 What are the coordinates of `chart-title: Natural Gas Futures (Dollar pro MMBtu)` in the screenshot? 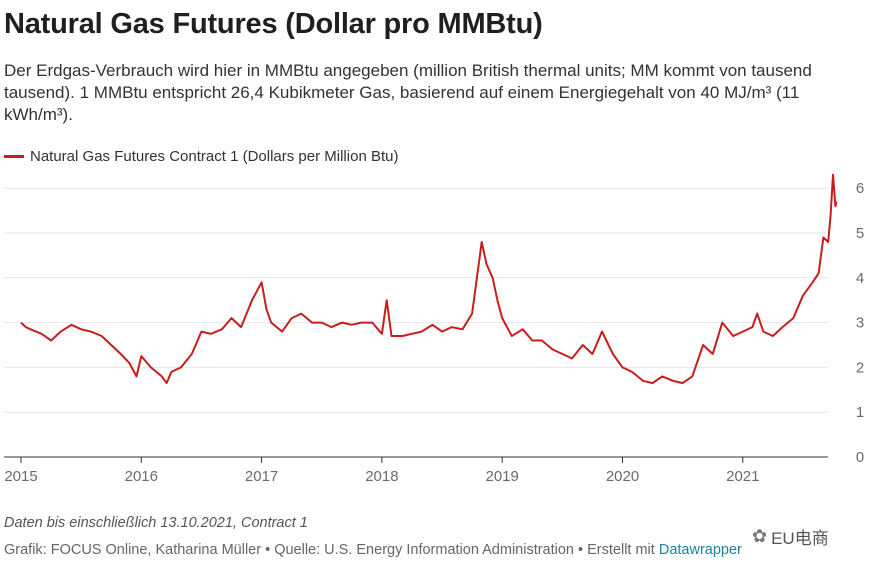 It's located at (273, 24).